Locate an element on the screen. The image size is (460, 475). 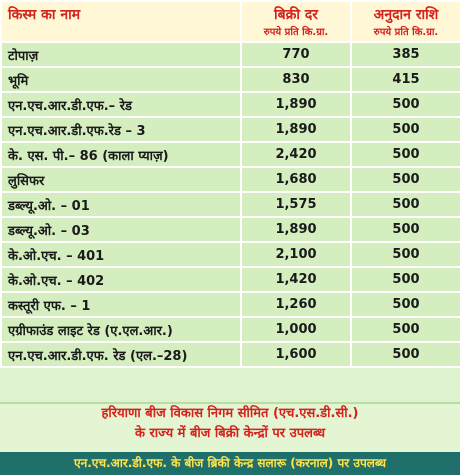
header-title: अनुदान राशि is located at coordinates (406, 15).